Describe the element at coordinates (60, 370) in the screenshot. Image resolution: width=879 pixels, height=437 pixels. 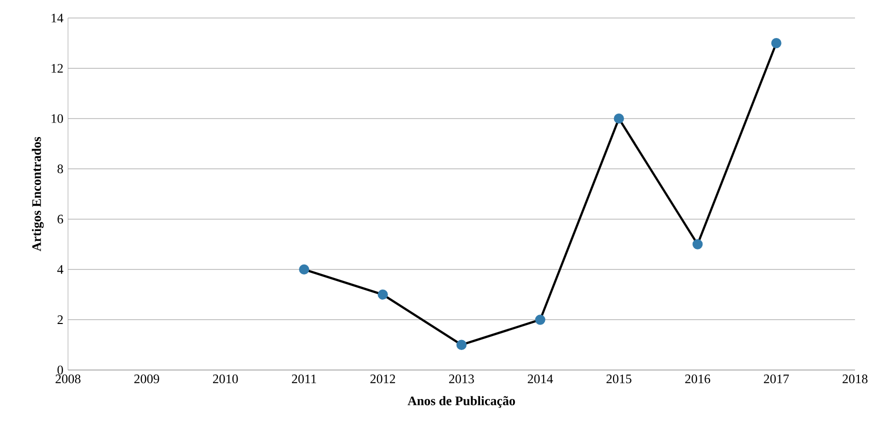
I see `y-tick-label: 0` at that location.